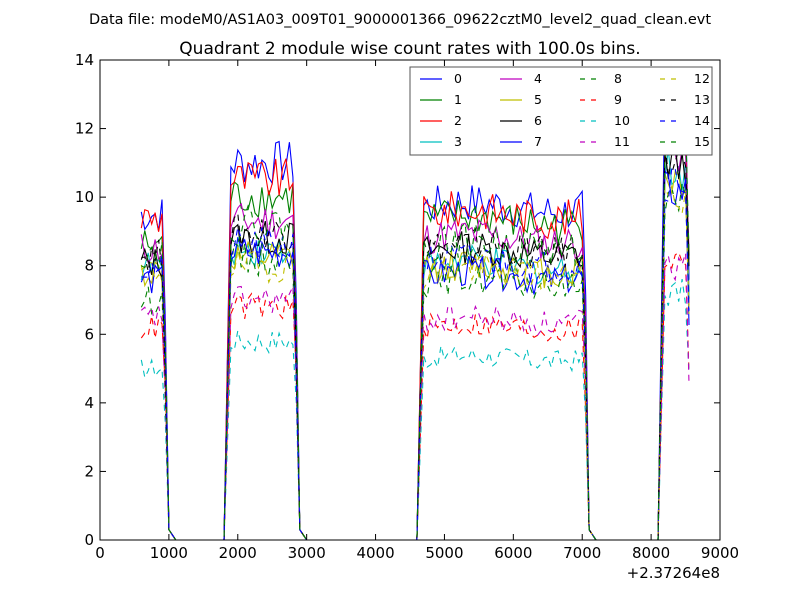  I want to click on legend-label-13: 13, so click(702, 99).